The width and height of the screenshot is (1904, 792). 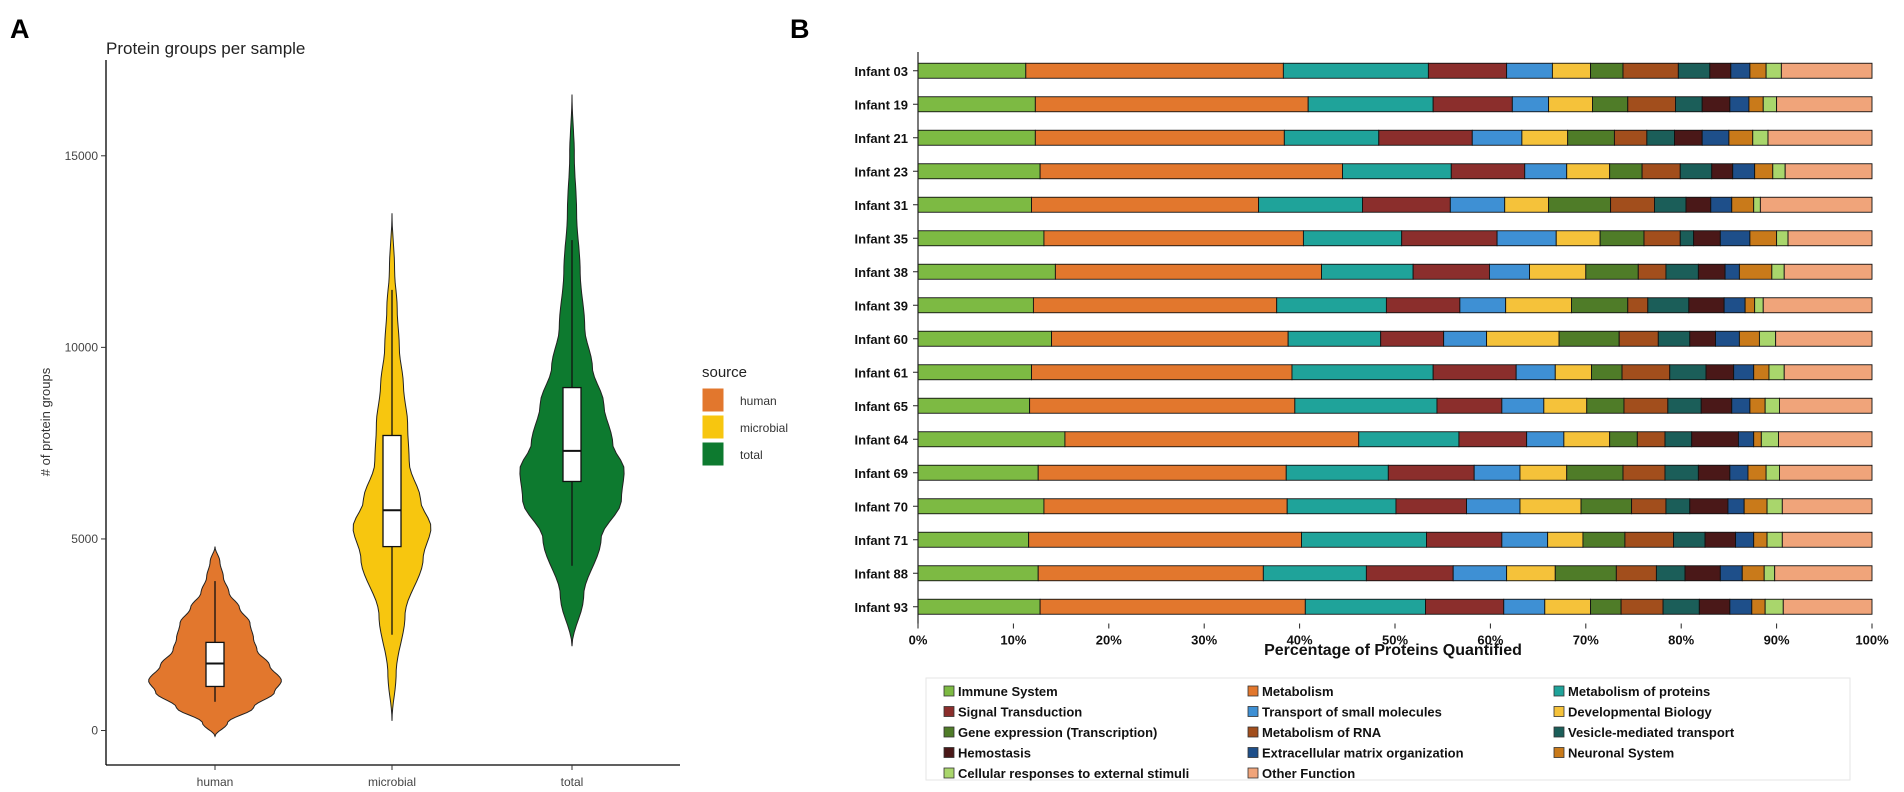 I want to click on bar-category-label: Infant 38, so click(x=881, y=272).